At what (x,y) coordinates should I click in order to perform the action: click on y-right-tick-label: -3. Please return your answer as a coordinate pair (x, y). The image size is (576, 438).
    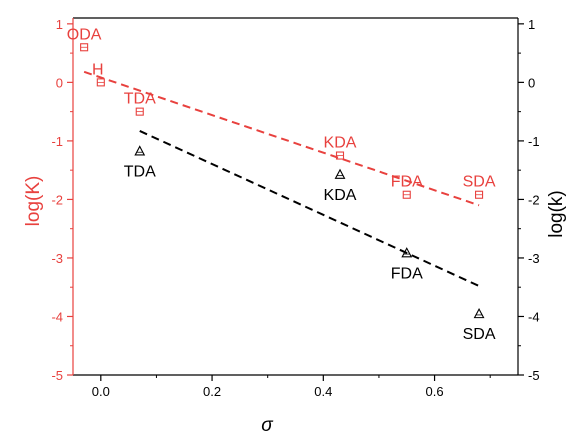
    Looking at the image, I should click on (534, 258).